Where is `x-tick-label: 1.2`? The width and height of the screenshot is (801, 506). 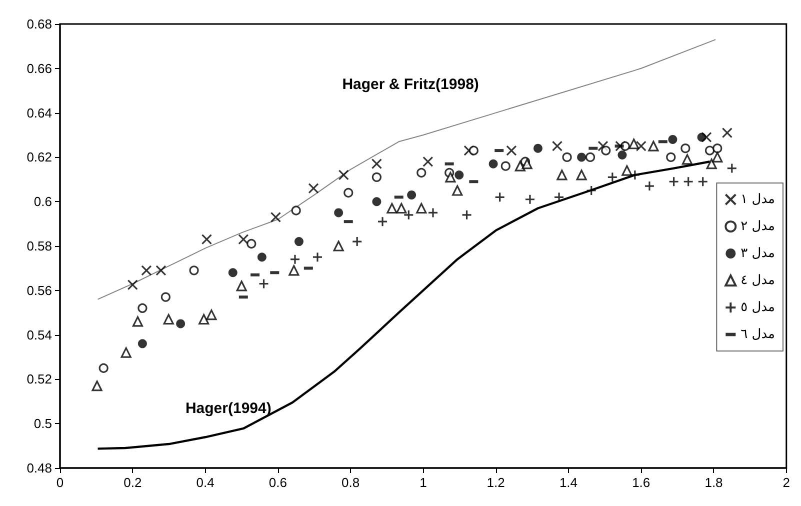
x-tick-label: 1.2 is located at coordinates (495, 482).